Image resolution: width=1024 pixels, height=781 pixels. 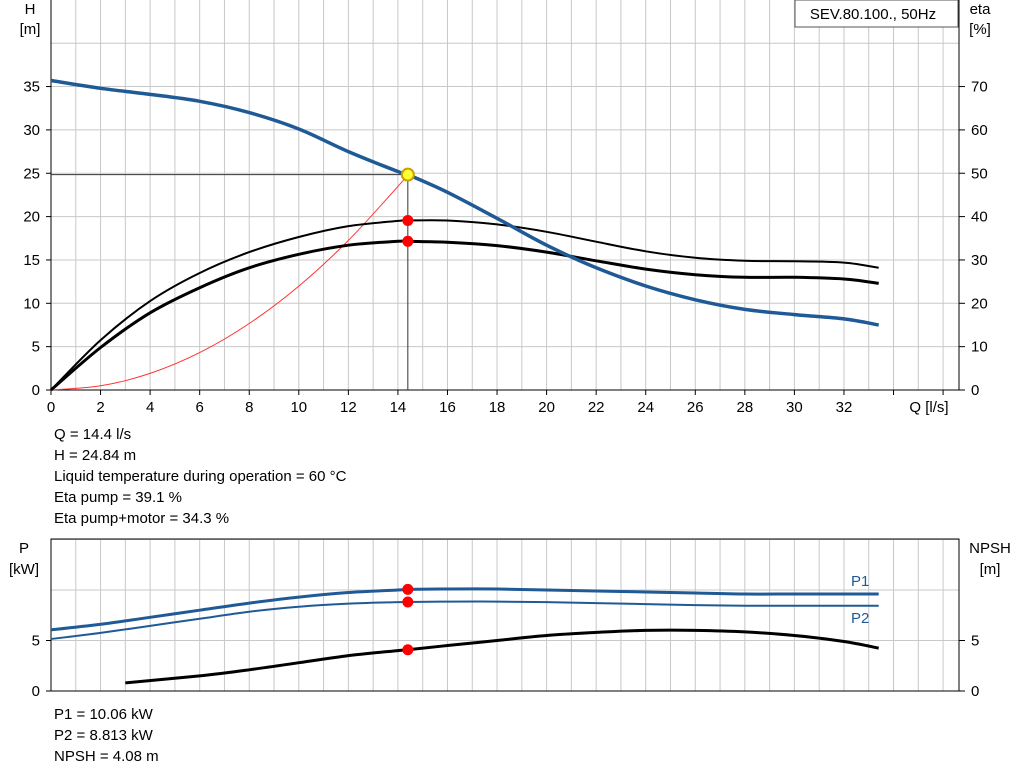 What do you see at coordinates (408, 589) in the screenshot?
I see `p1-duty-marker` at bounding box center [408, 589].